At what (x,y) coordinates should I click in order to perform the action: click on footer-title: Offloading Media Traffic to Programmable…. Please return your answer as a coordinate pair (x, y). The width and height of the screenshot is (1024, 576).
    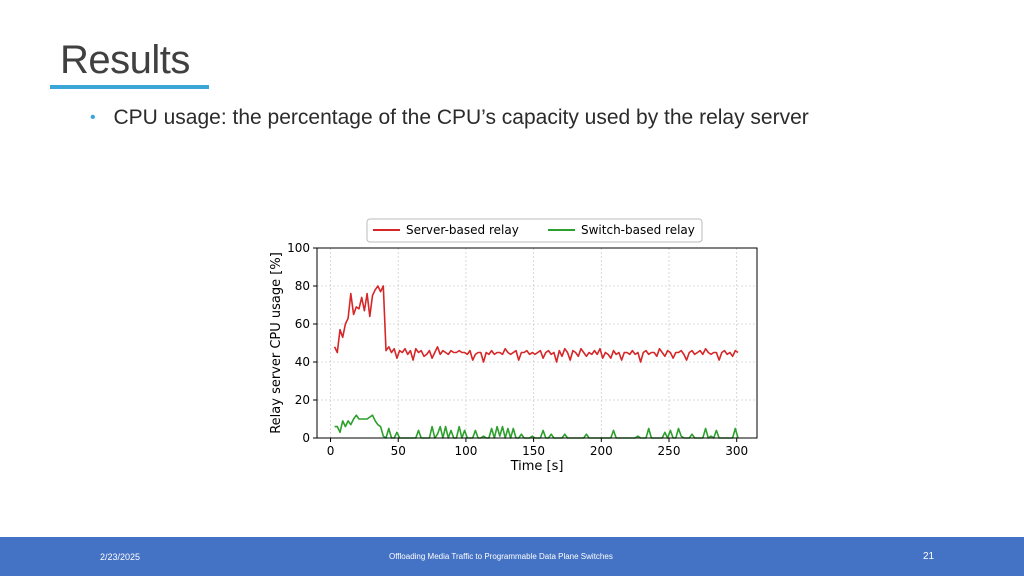
    Looking at the image, I should click on (501, 556).